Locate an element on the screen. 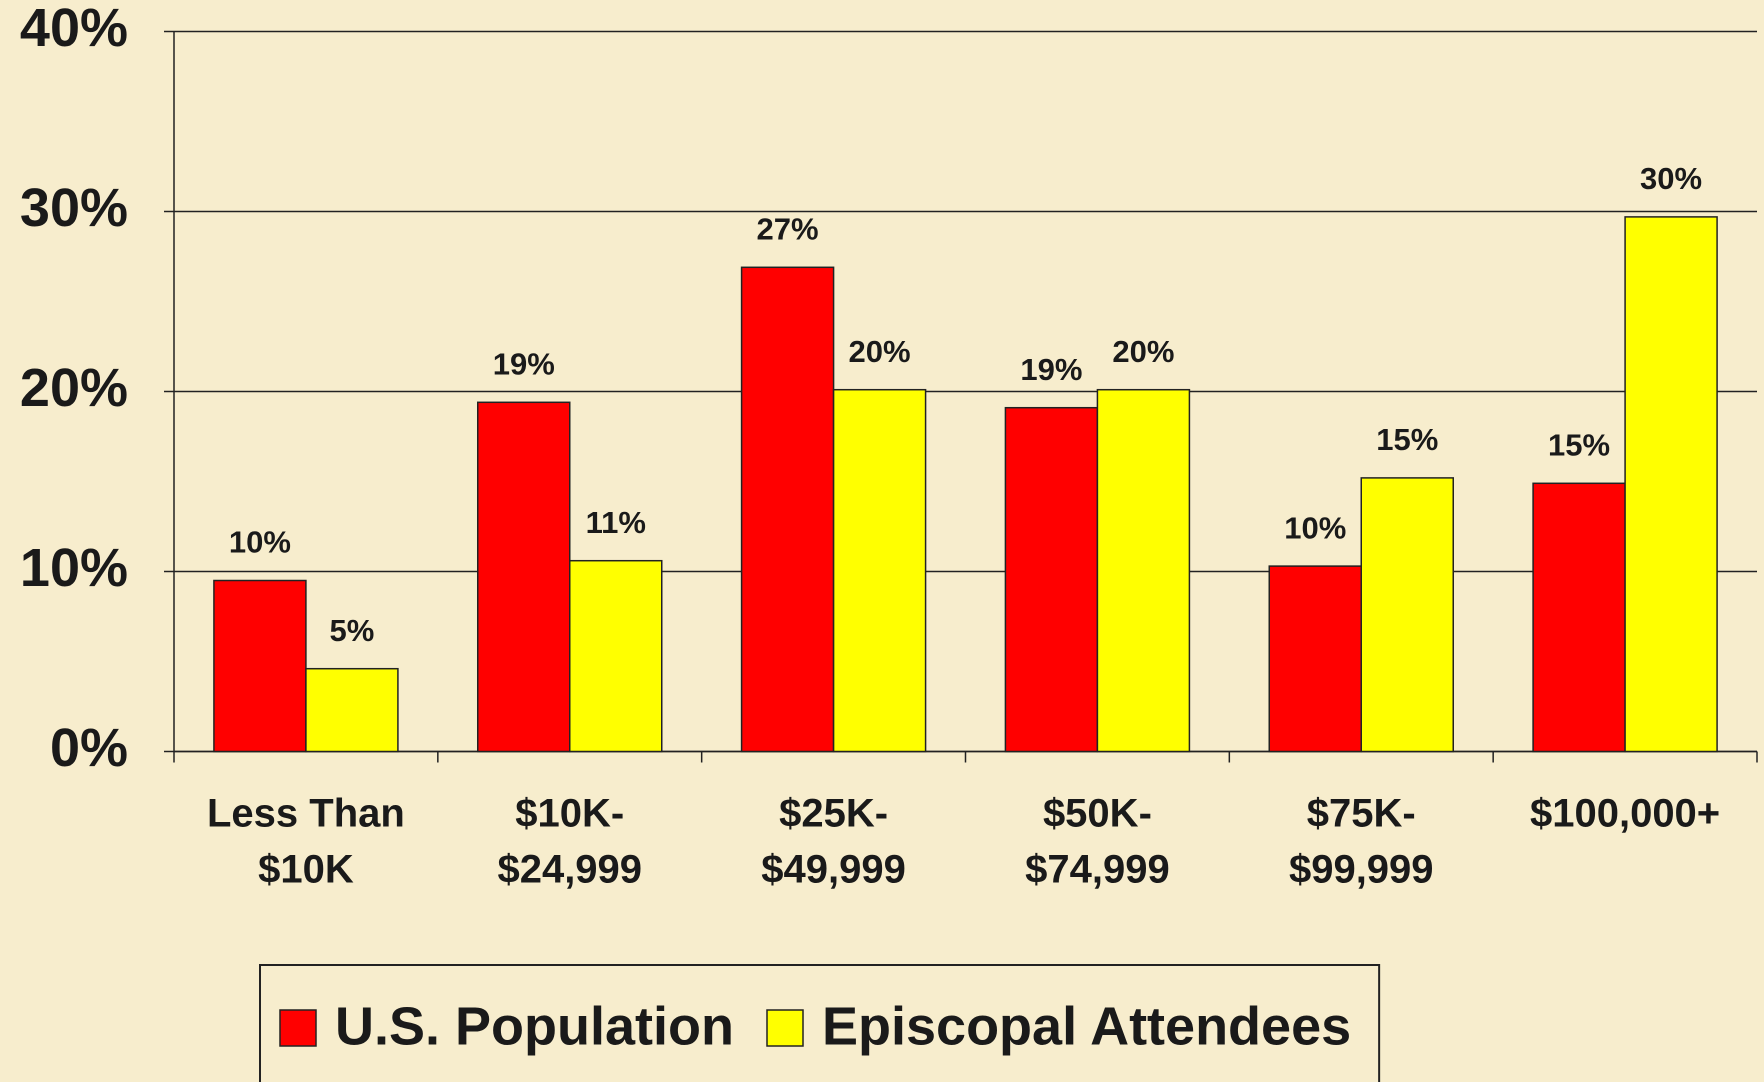  legend-label: Episcopal Attendees is located at coordinates (1086, 1026).